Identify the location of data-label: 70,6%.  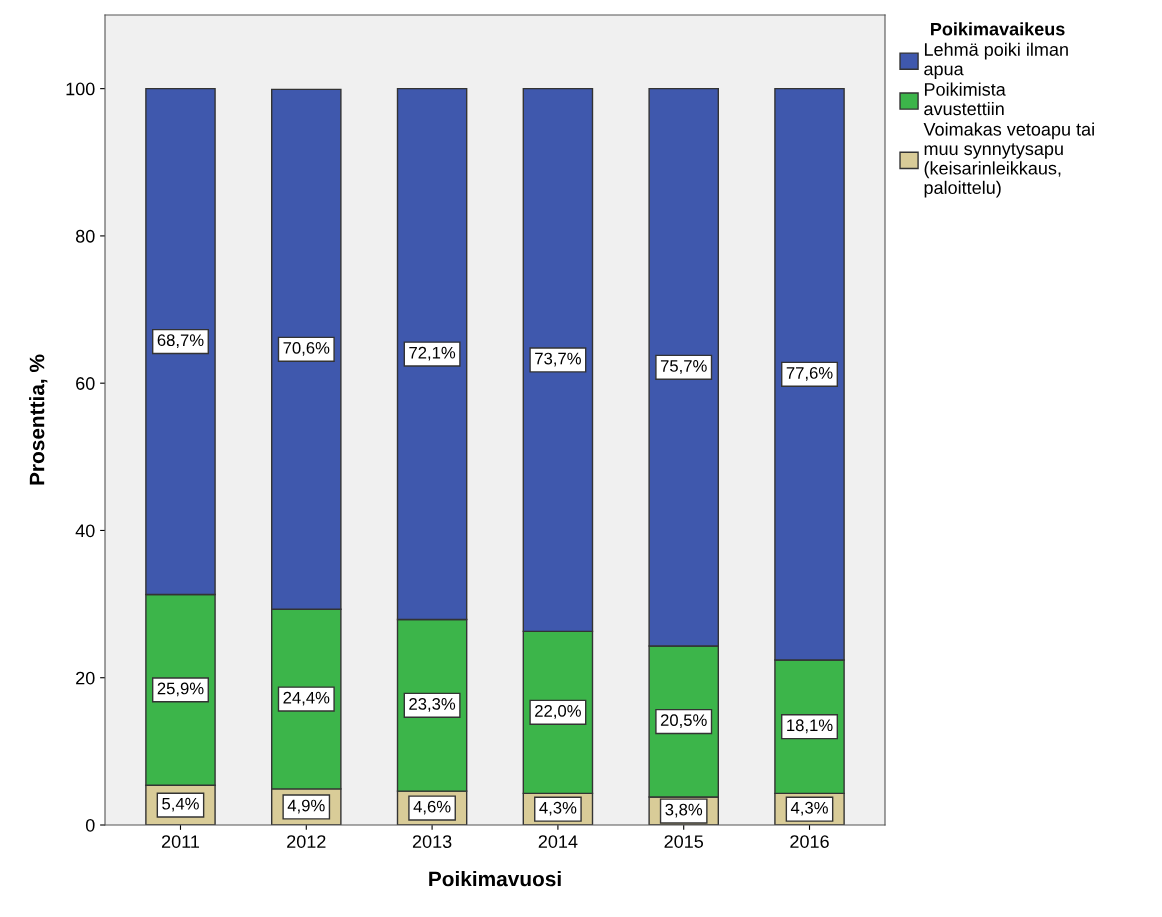
(306, 348).